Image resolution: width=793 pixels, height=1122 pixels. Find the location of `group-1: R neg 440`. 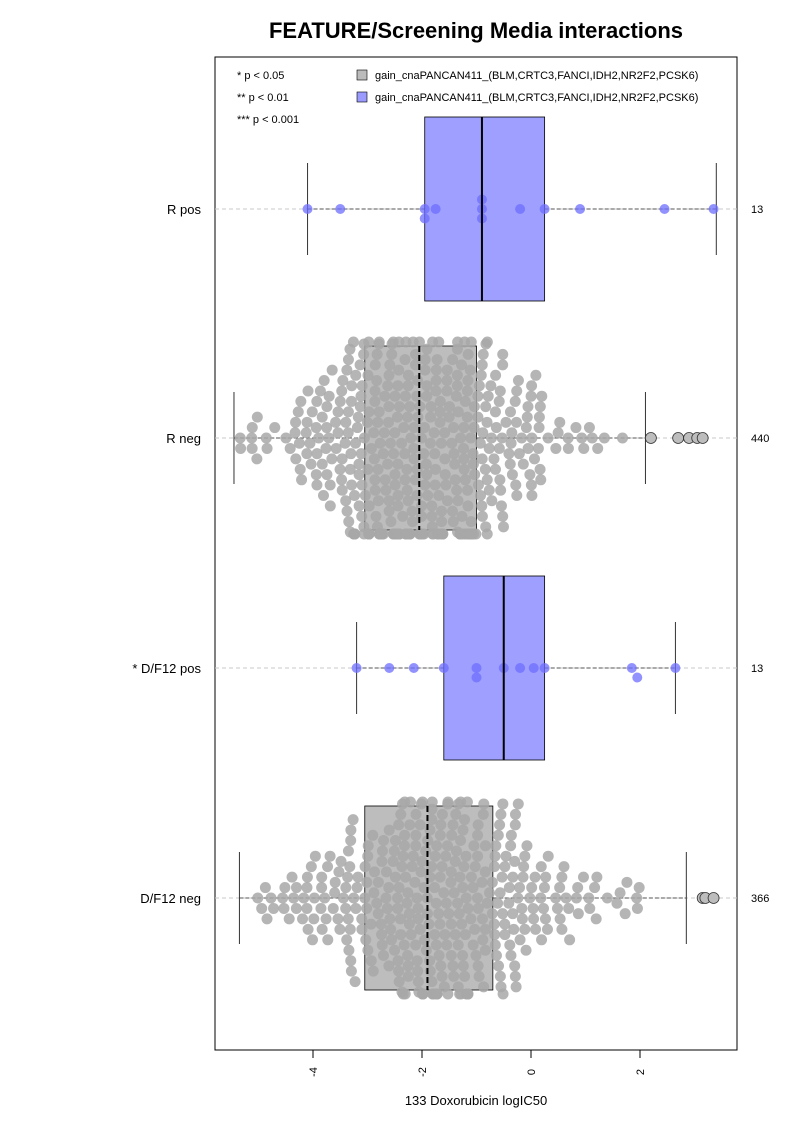

group-1: R neg 440 is located at coordinates (467, 438).